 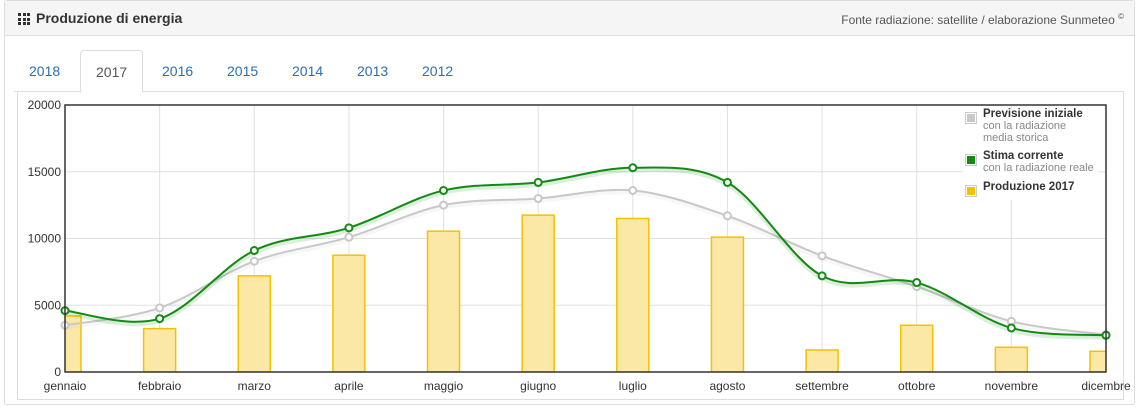 What do you see at coordinates (45, 239) in the screenshot?
I see `y-tick-label: 10000` at bounding box center [45, 239].